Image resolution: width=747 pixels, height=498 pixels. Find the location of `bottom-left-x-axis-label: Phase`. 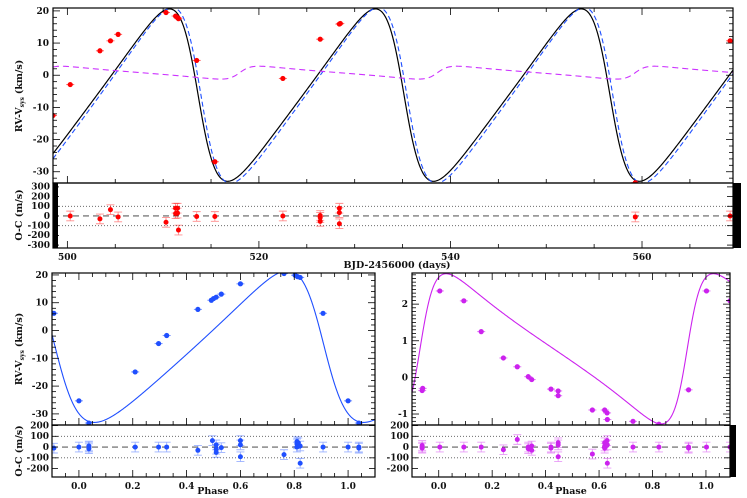

bottom-left-x-axis-label: Phase is located at coordinates (213, 491).